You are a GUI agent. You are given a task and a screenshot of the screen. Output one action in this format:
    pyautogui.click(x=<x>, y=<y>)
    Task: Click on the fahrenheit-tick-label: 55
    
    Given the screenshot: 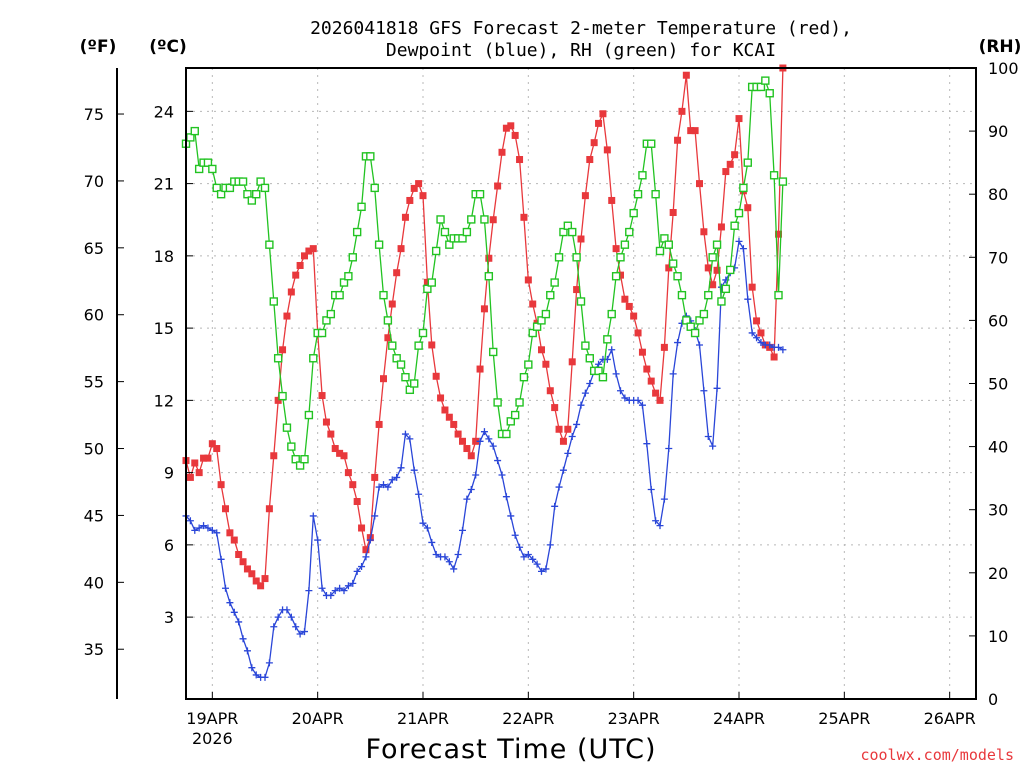 What is the action you would take?
    pyautogui.click(x=94, y=382)
    